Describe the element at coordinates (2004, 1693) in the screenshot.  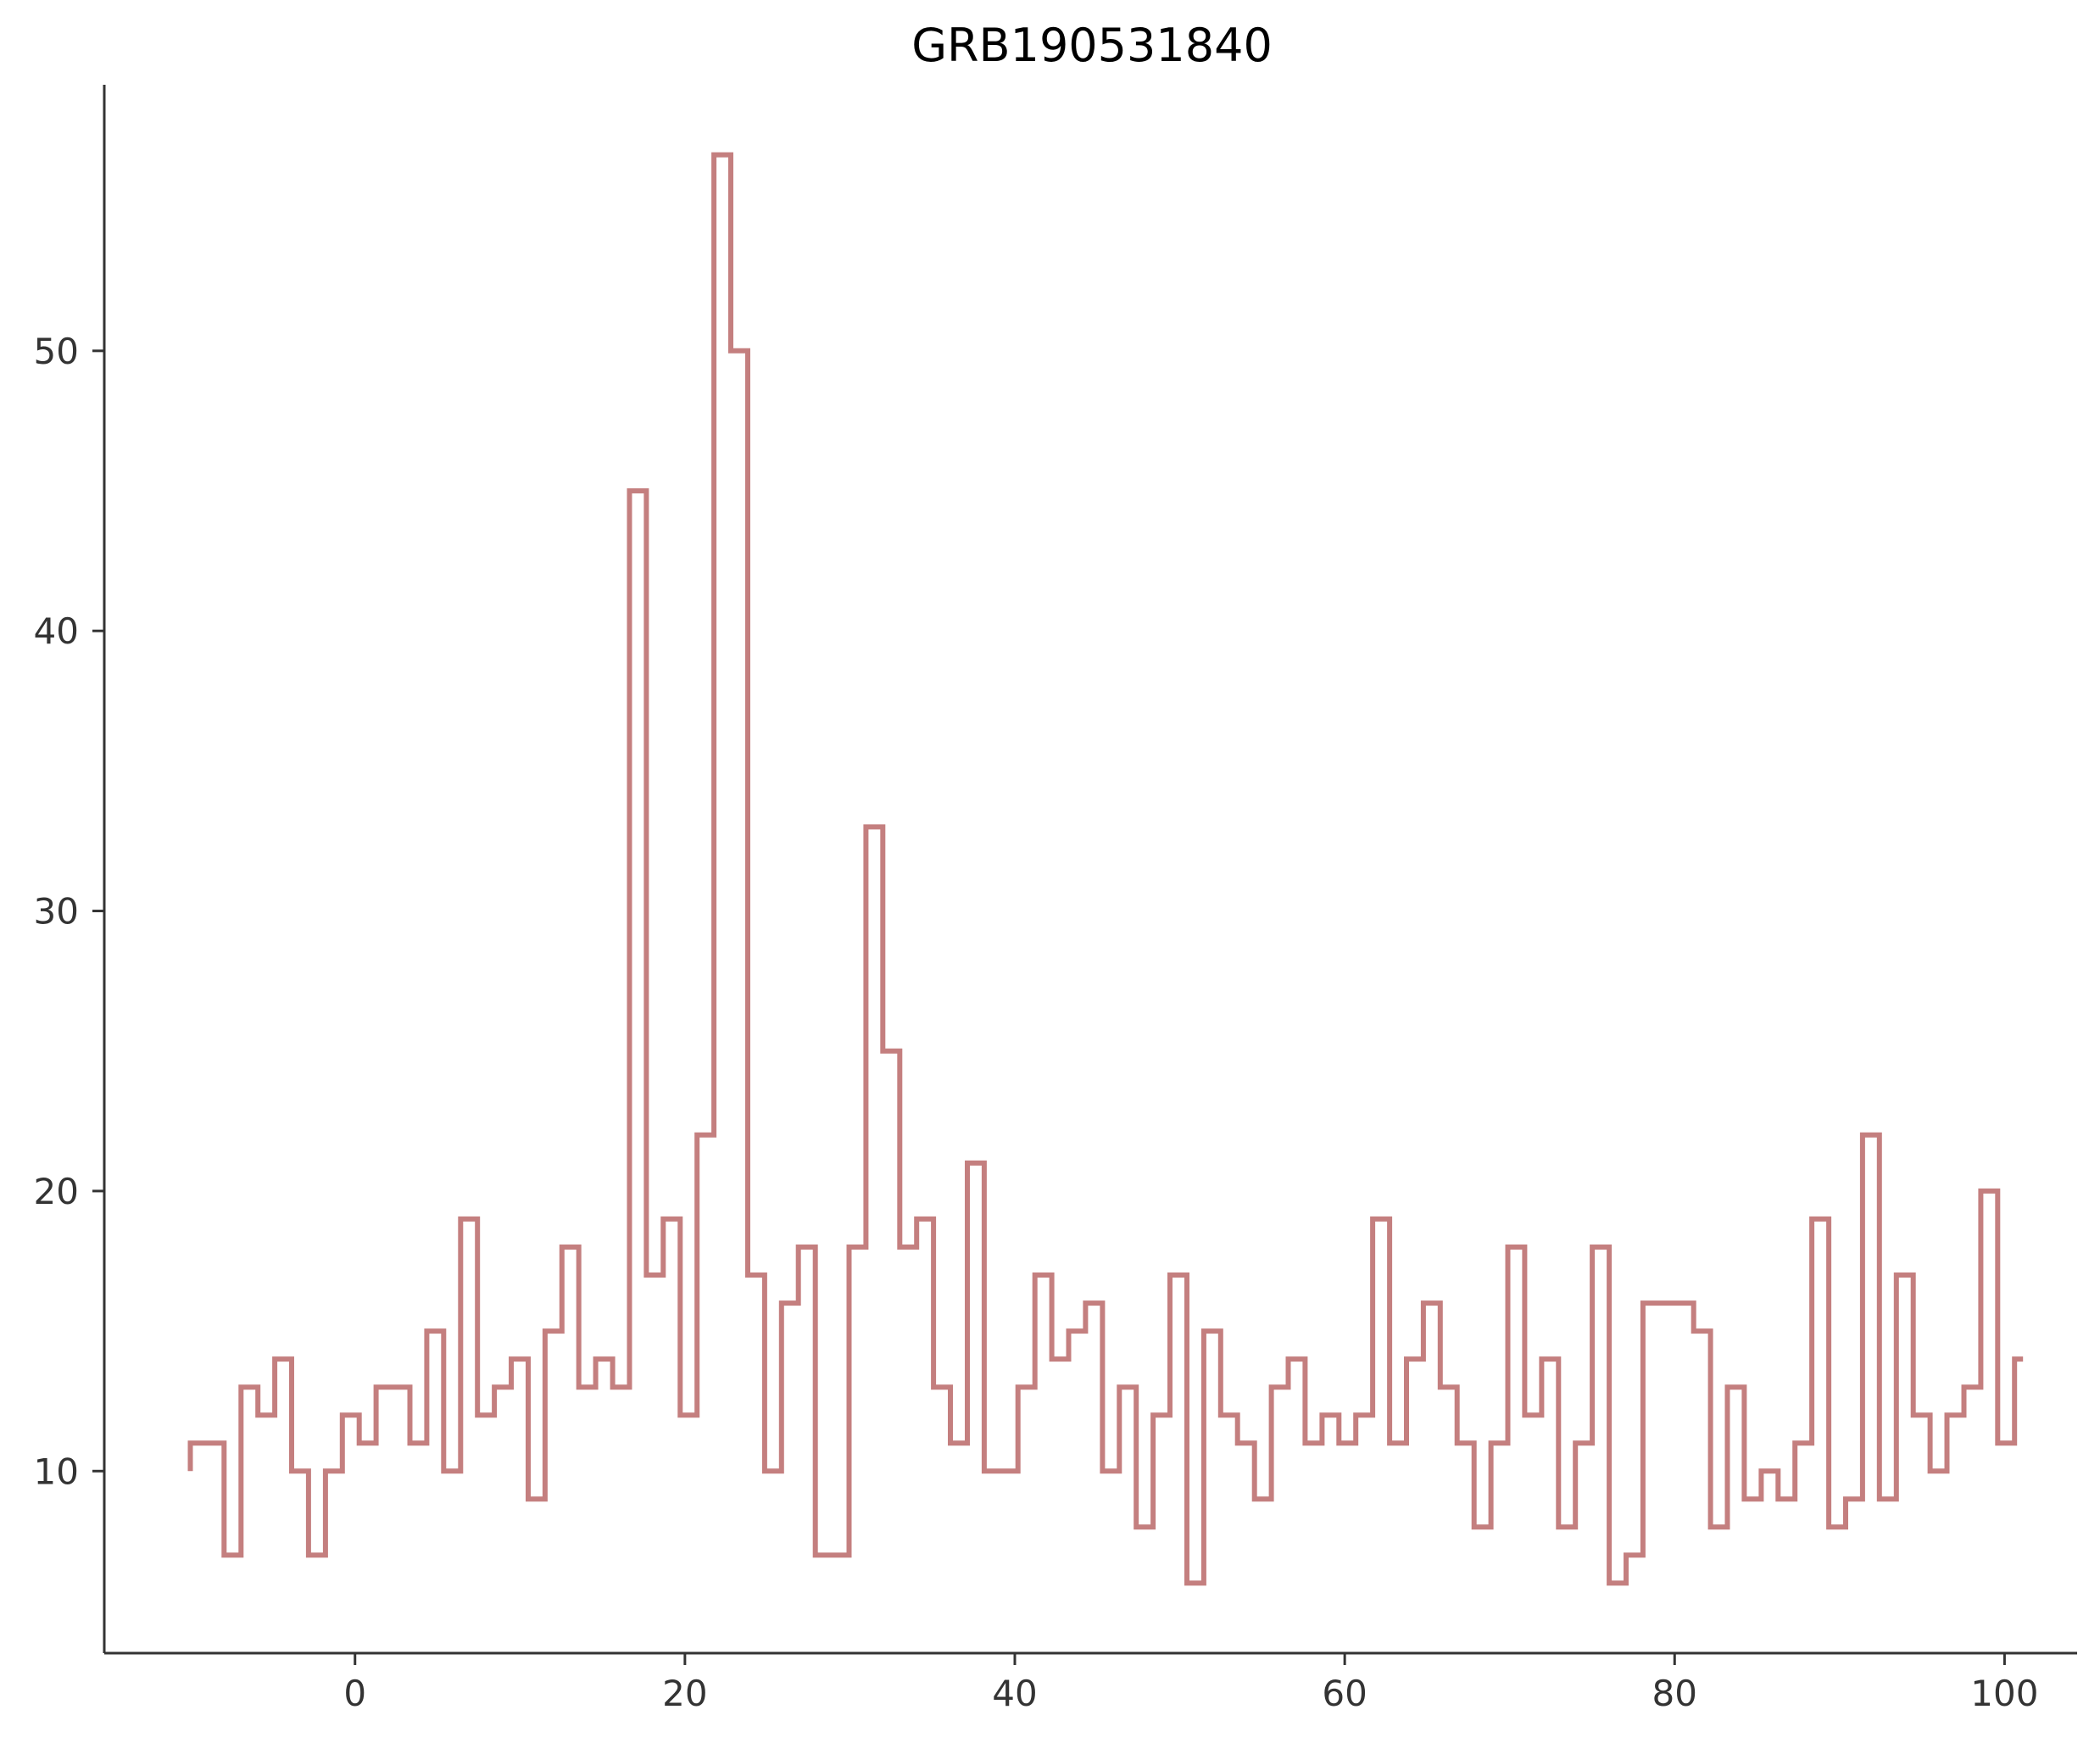
I see `x-tick-label: 100` at that location.